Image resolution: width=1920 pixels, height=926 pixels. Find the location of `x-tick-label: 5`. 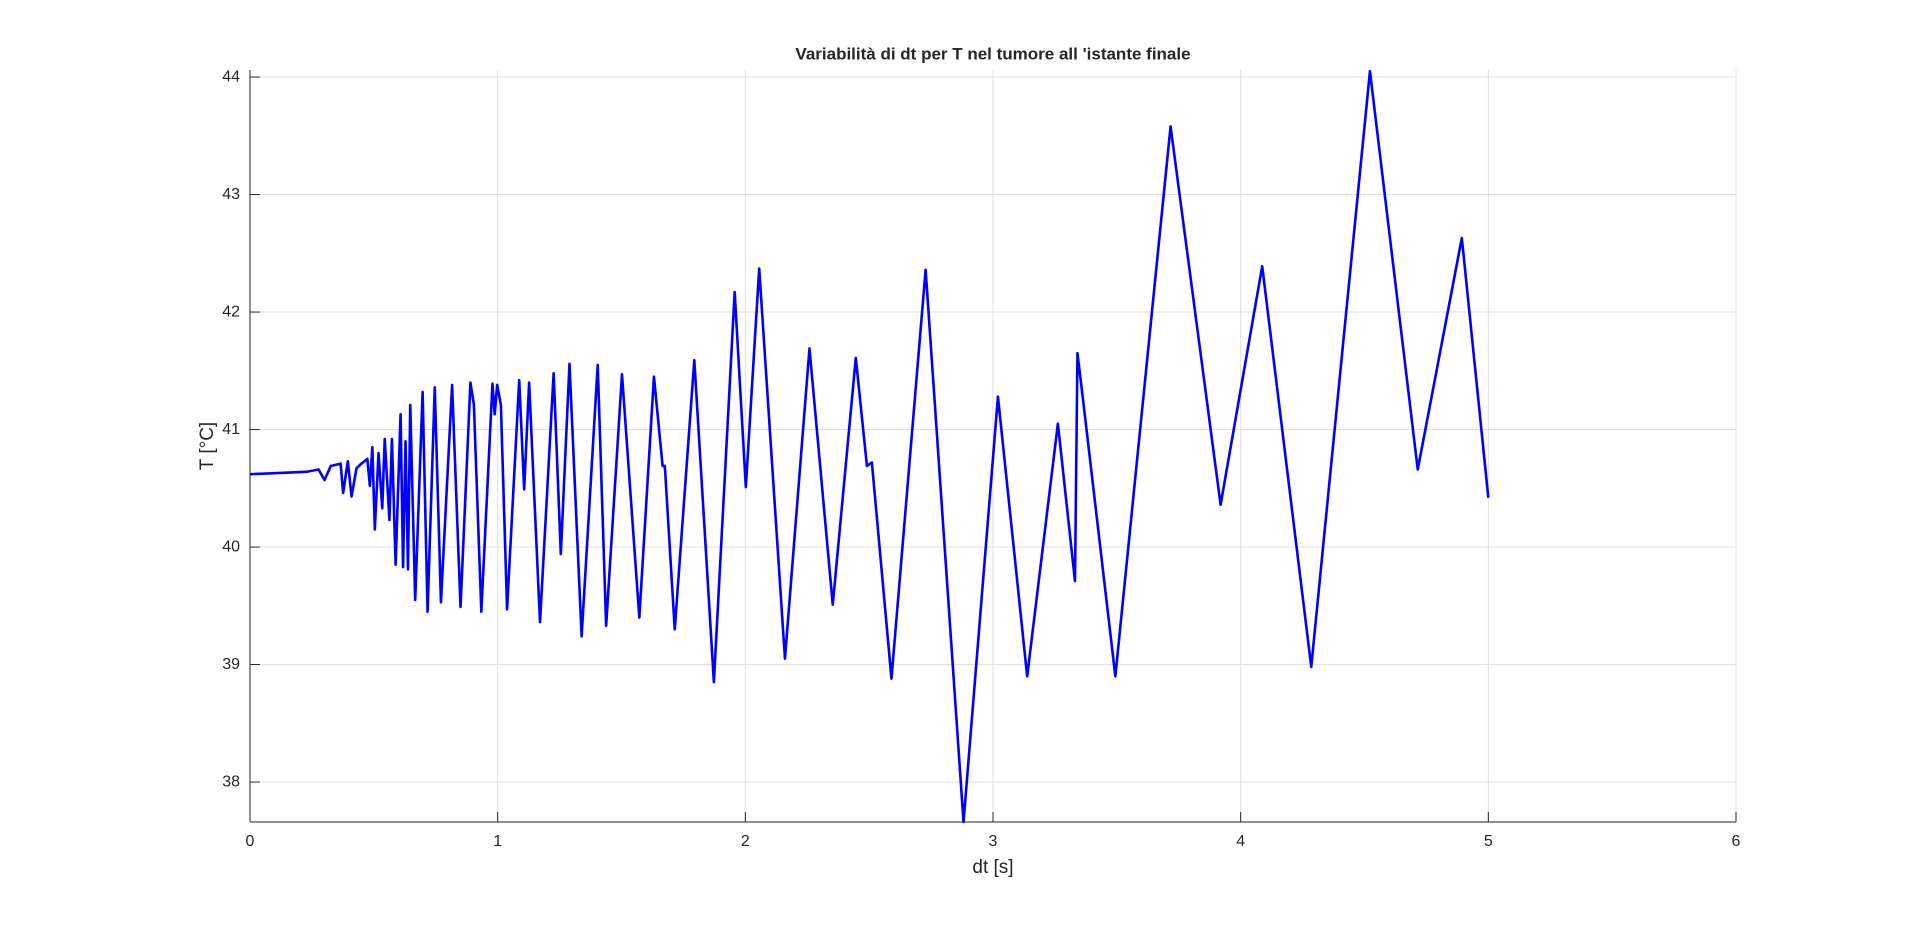

x-tick-label: 5 is located at coordinates (1488, 841).